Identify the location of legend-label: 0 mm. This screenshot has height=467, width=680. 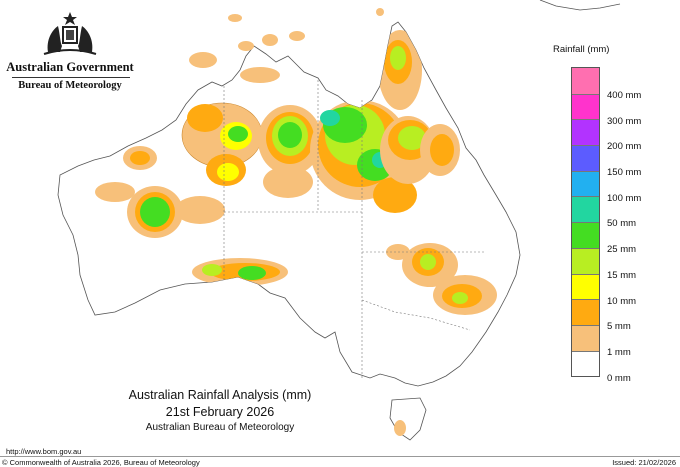
(619, 378).